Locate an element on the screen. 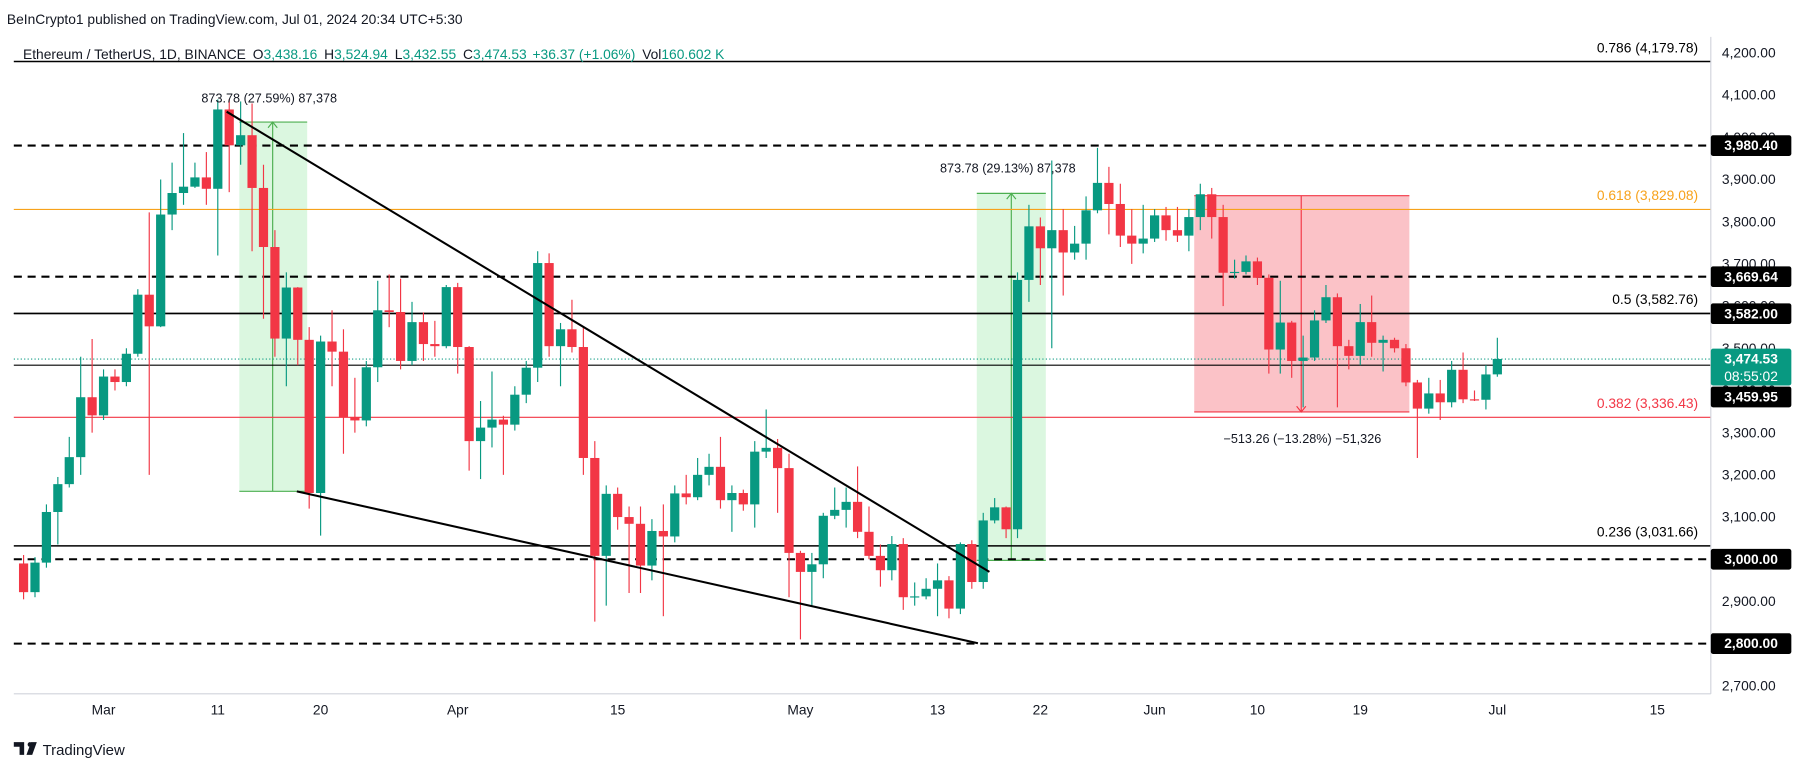 The image size is (1804, 771). ohlc-value: 3,438.16 is located at coordinates (291, 54).